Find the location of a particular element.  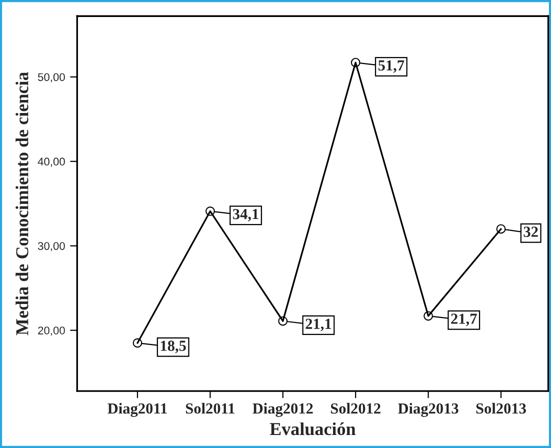

data-label: 51,7 is located at coordinates (391, 66).